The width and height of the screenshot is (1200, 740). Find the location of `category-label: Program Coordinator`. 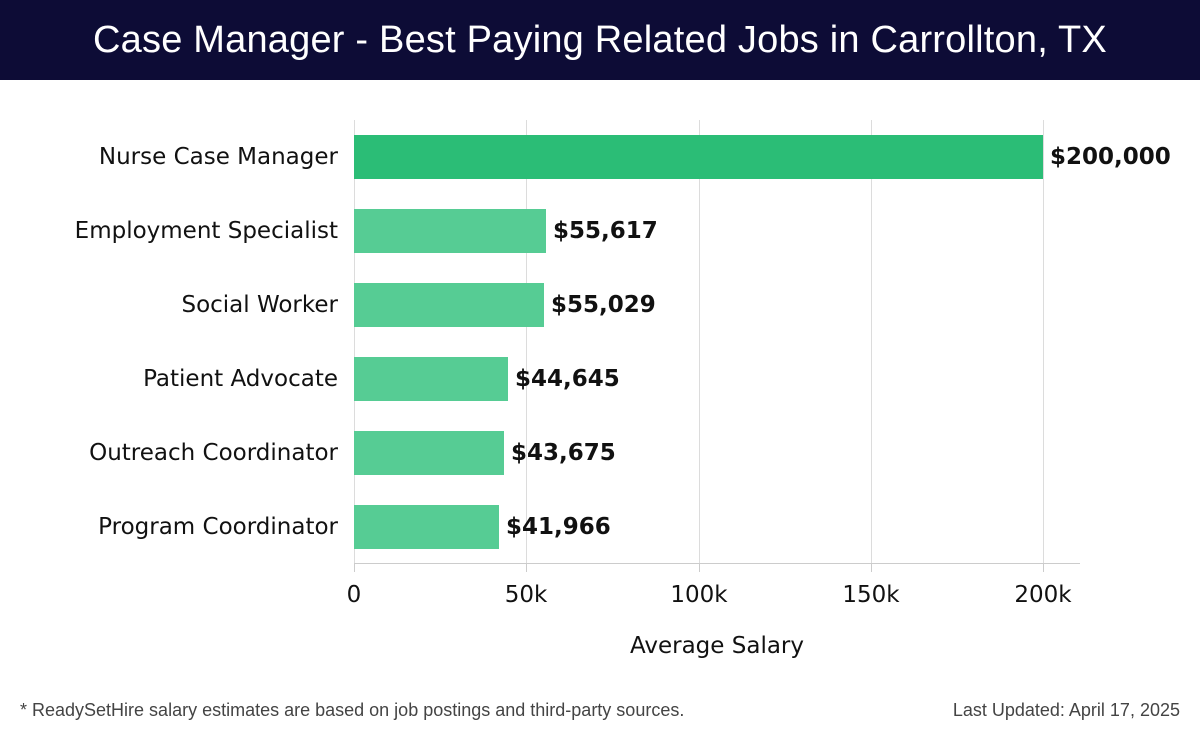

category-label: Program Coordinator is located at coordinates (218, 527).